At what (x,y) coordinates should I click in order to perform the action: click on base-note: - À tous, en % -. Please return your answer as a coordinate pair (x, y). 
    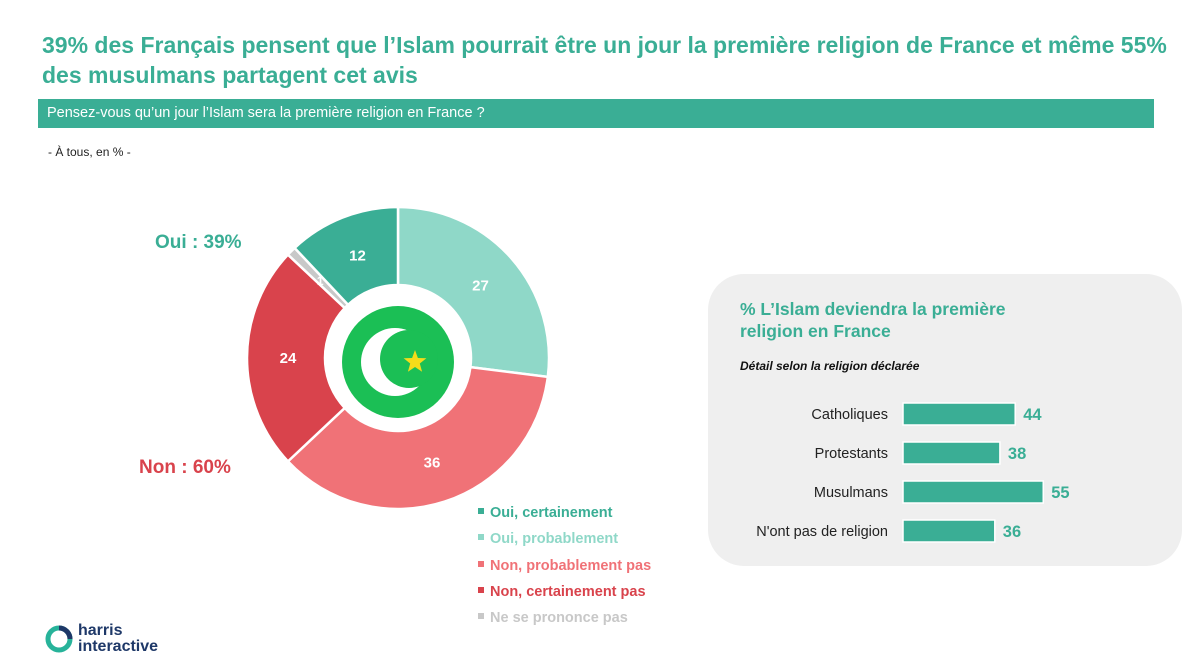
    Looking at the image, I should click on (89, 152).